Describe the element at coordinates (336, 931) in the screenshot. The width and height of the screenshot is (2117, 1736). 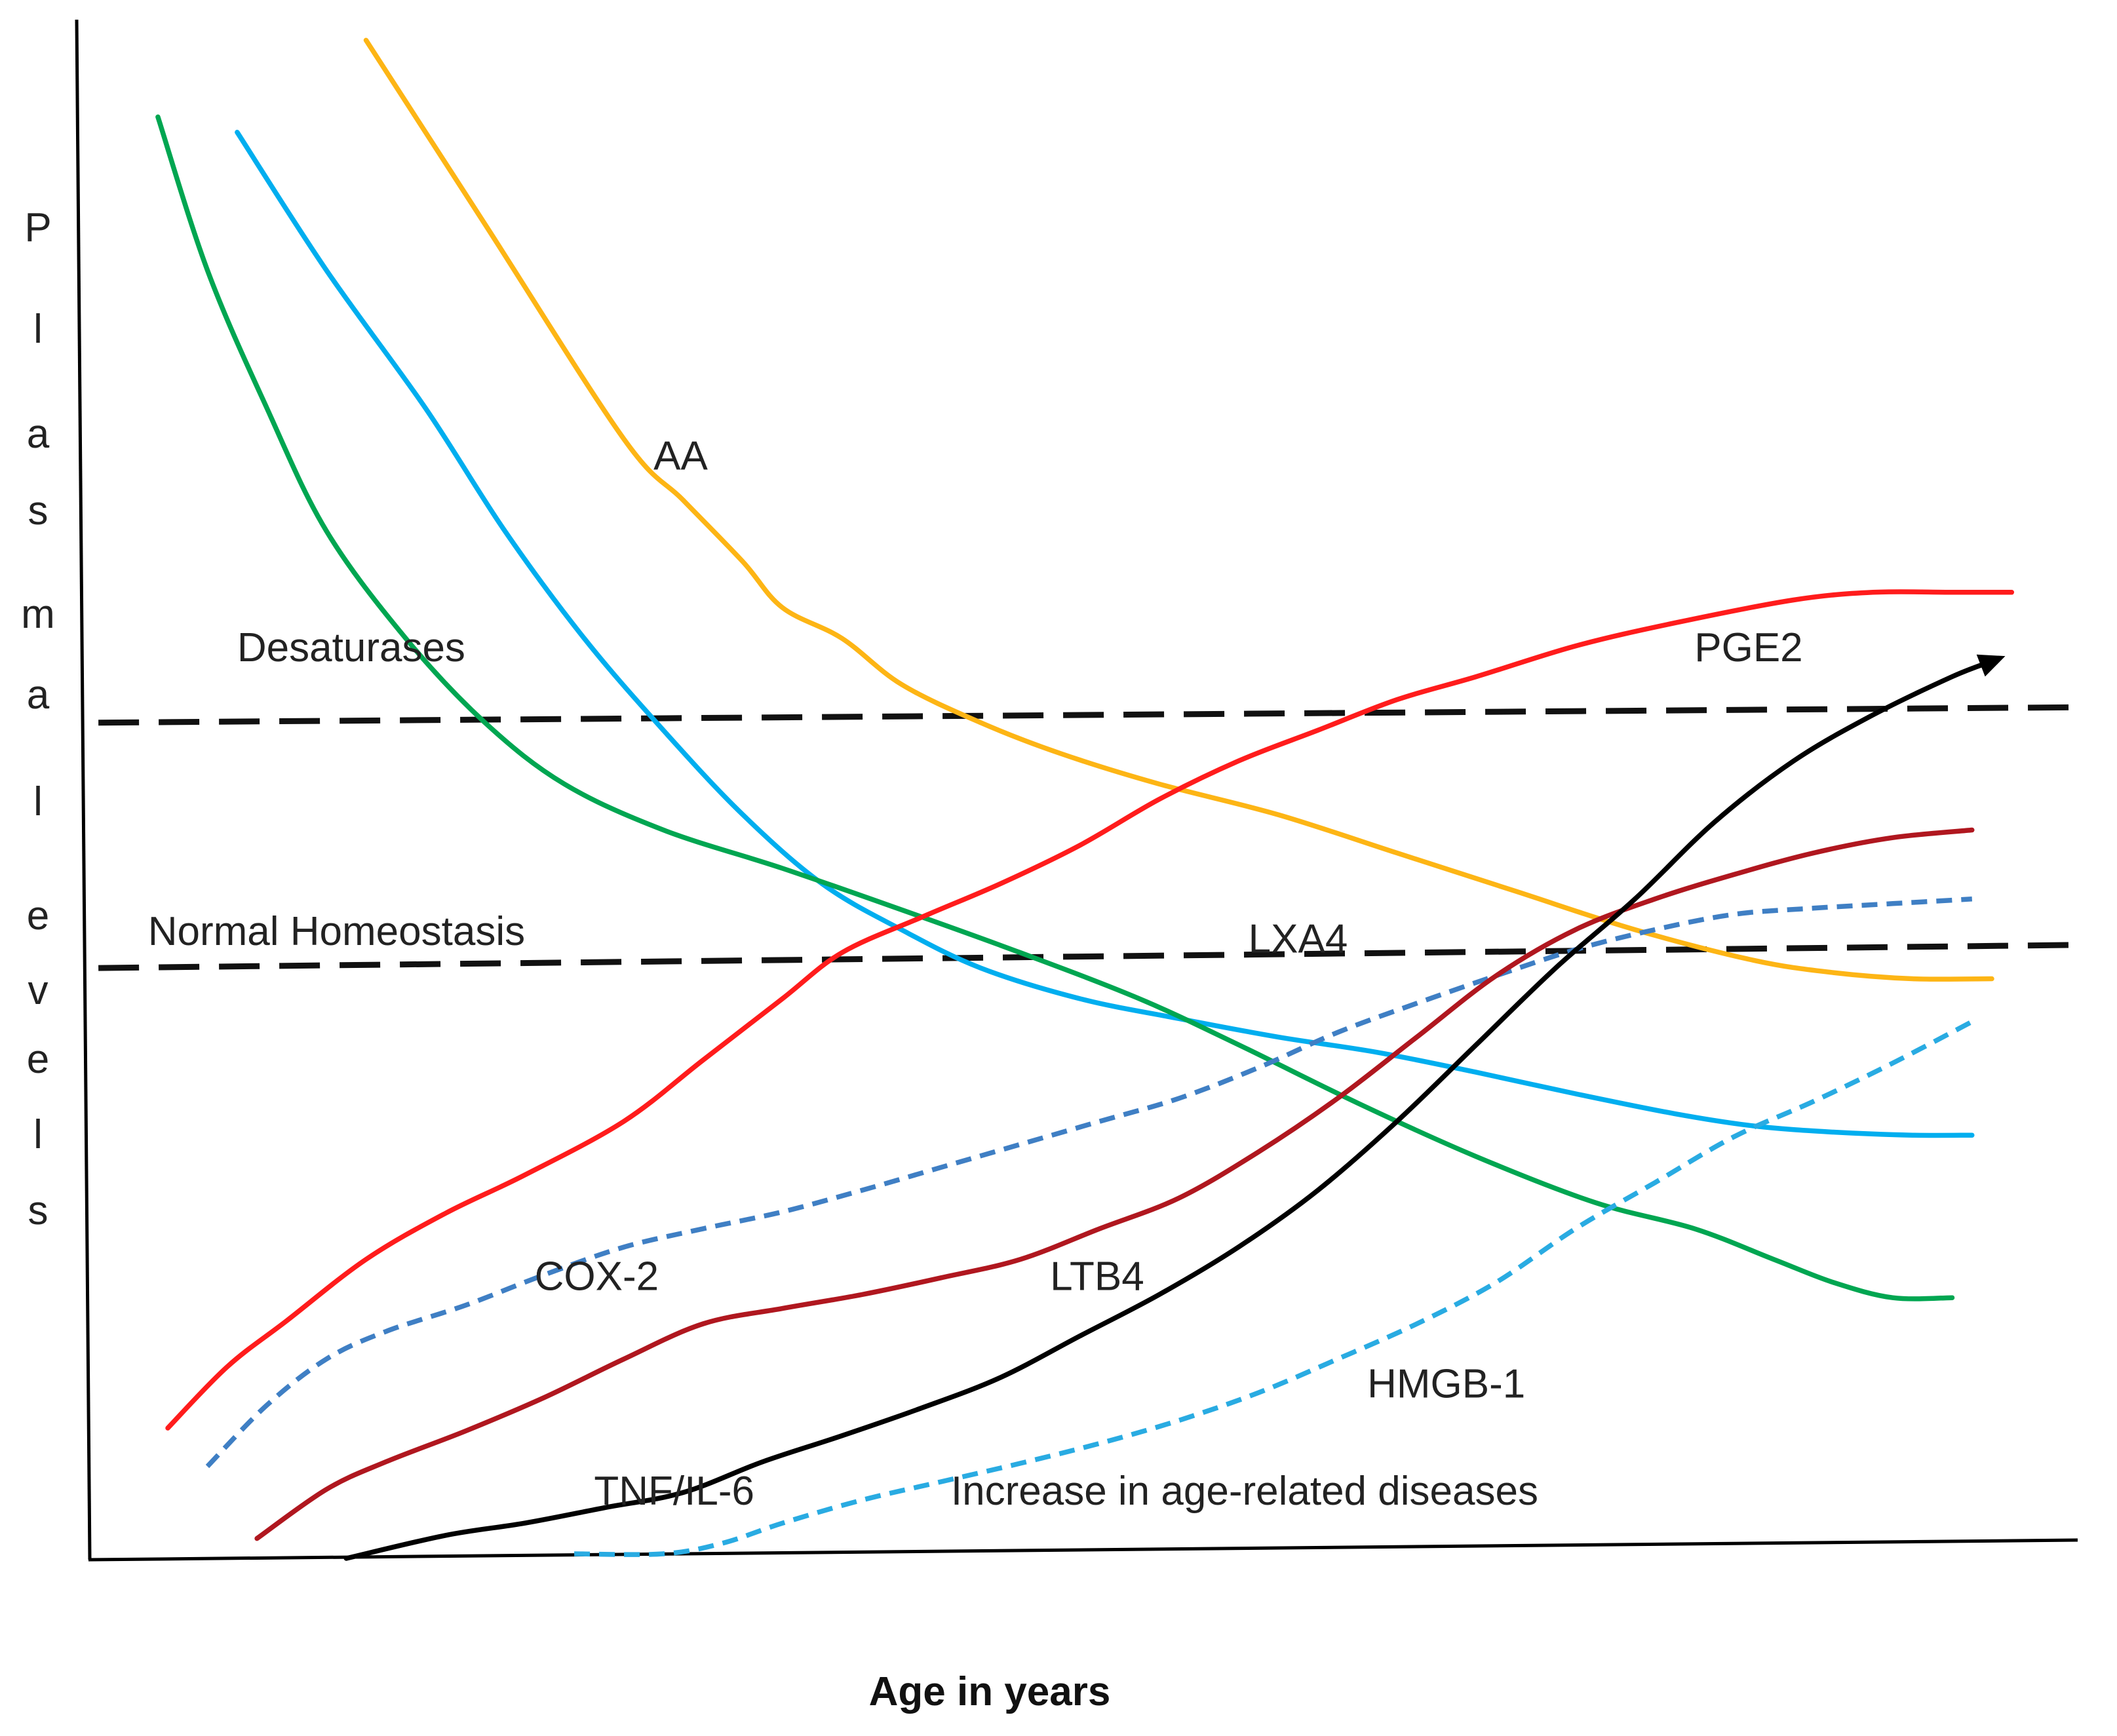
I see `annotation-normal-homeostasis: Normal Homeostasis` at that location.